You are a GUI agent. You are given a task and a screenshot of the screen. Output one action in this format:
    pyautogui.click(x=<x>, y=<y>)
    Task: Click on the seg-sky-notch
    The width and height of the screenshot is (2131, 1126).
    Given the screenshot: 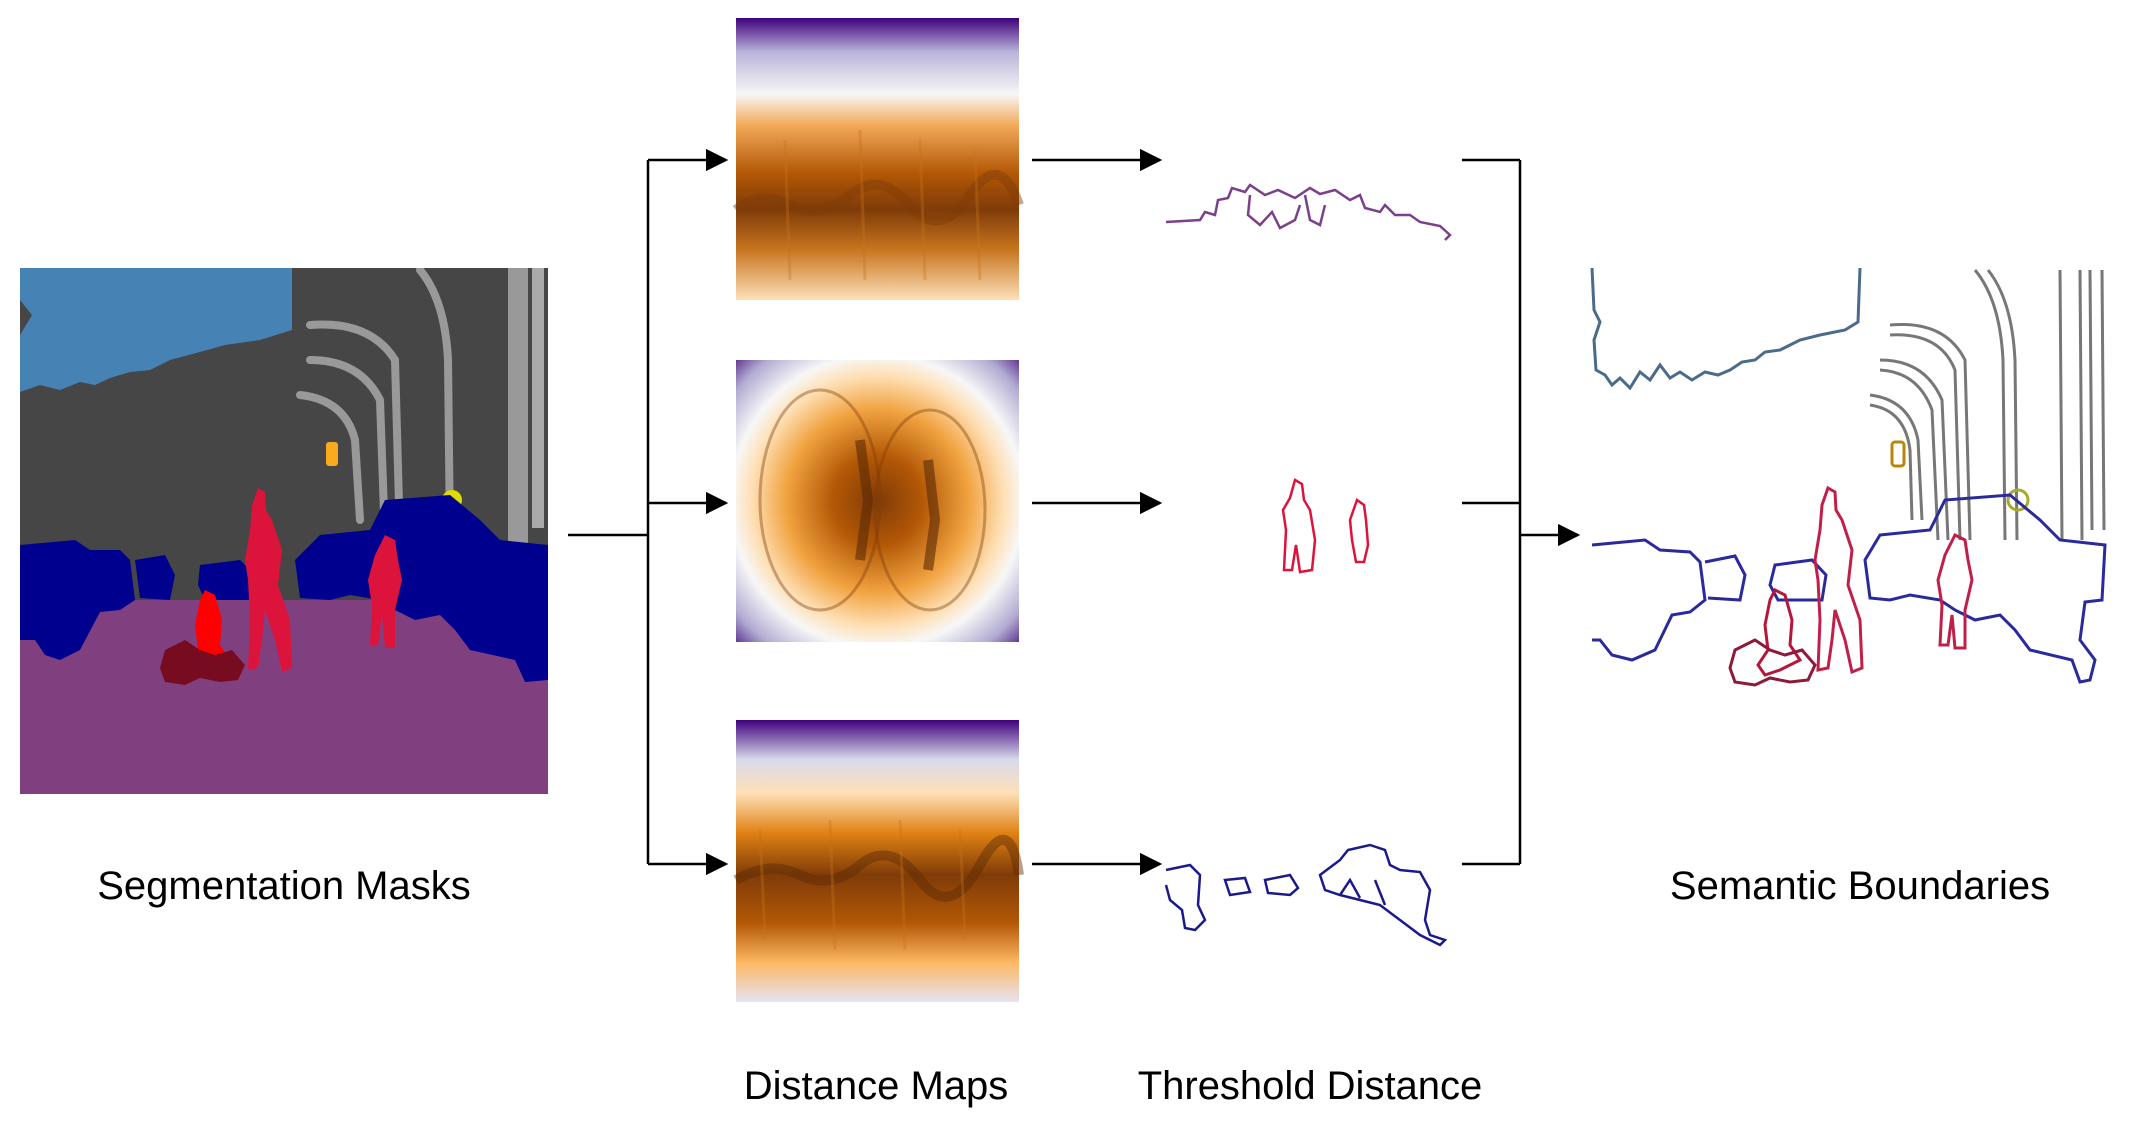 What is the action you would take?
    pyautogui.click(x=26, y=317)
    